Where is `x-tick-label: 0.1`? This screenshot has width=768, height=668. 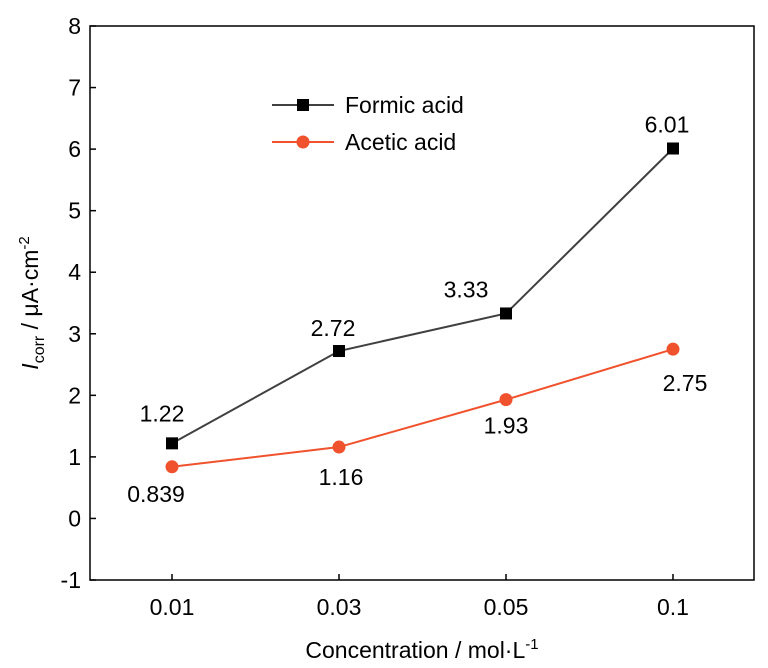 x-tick-label: 0.1 is located at coordinates (673, 607).